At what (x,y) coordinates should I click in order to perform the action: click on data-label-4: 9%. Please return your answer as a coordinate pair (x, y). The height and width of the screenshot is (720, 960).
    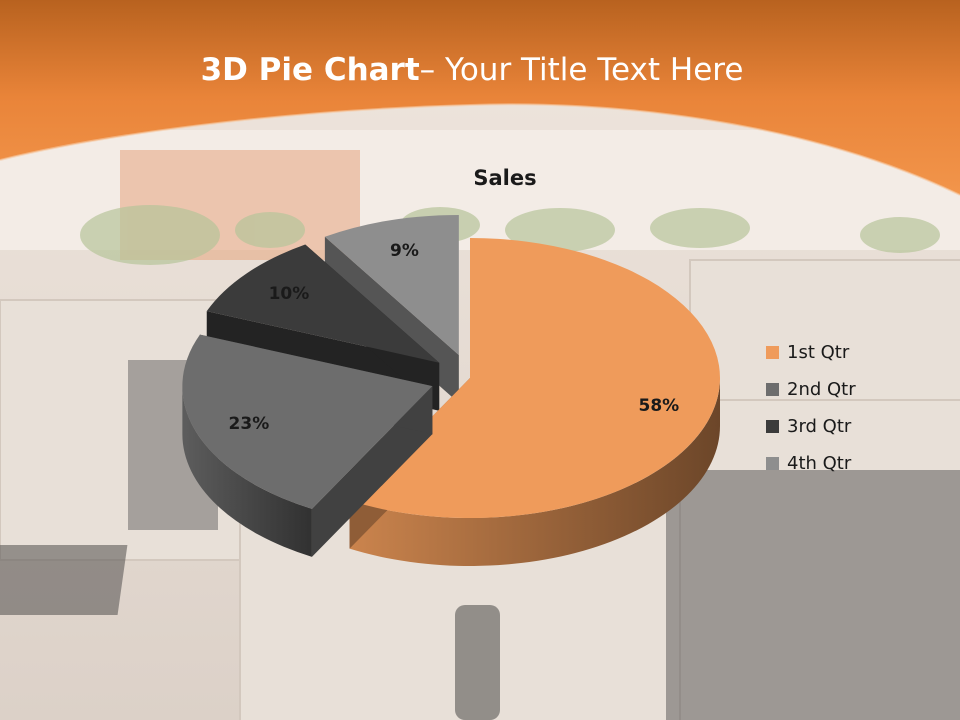
    Looking at the image, I should click on (404, 251).